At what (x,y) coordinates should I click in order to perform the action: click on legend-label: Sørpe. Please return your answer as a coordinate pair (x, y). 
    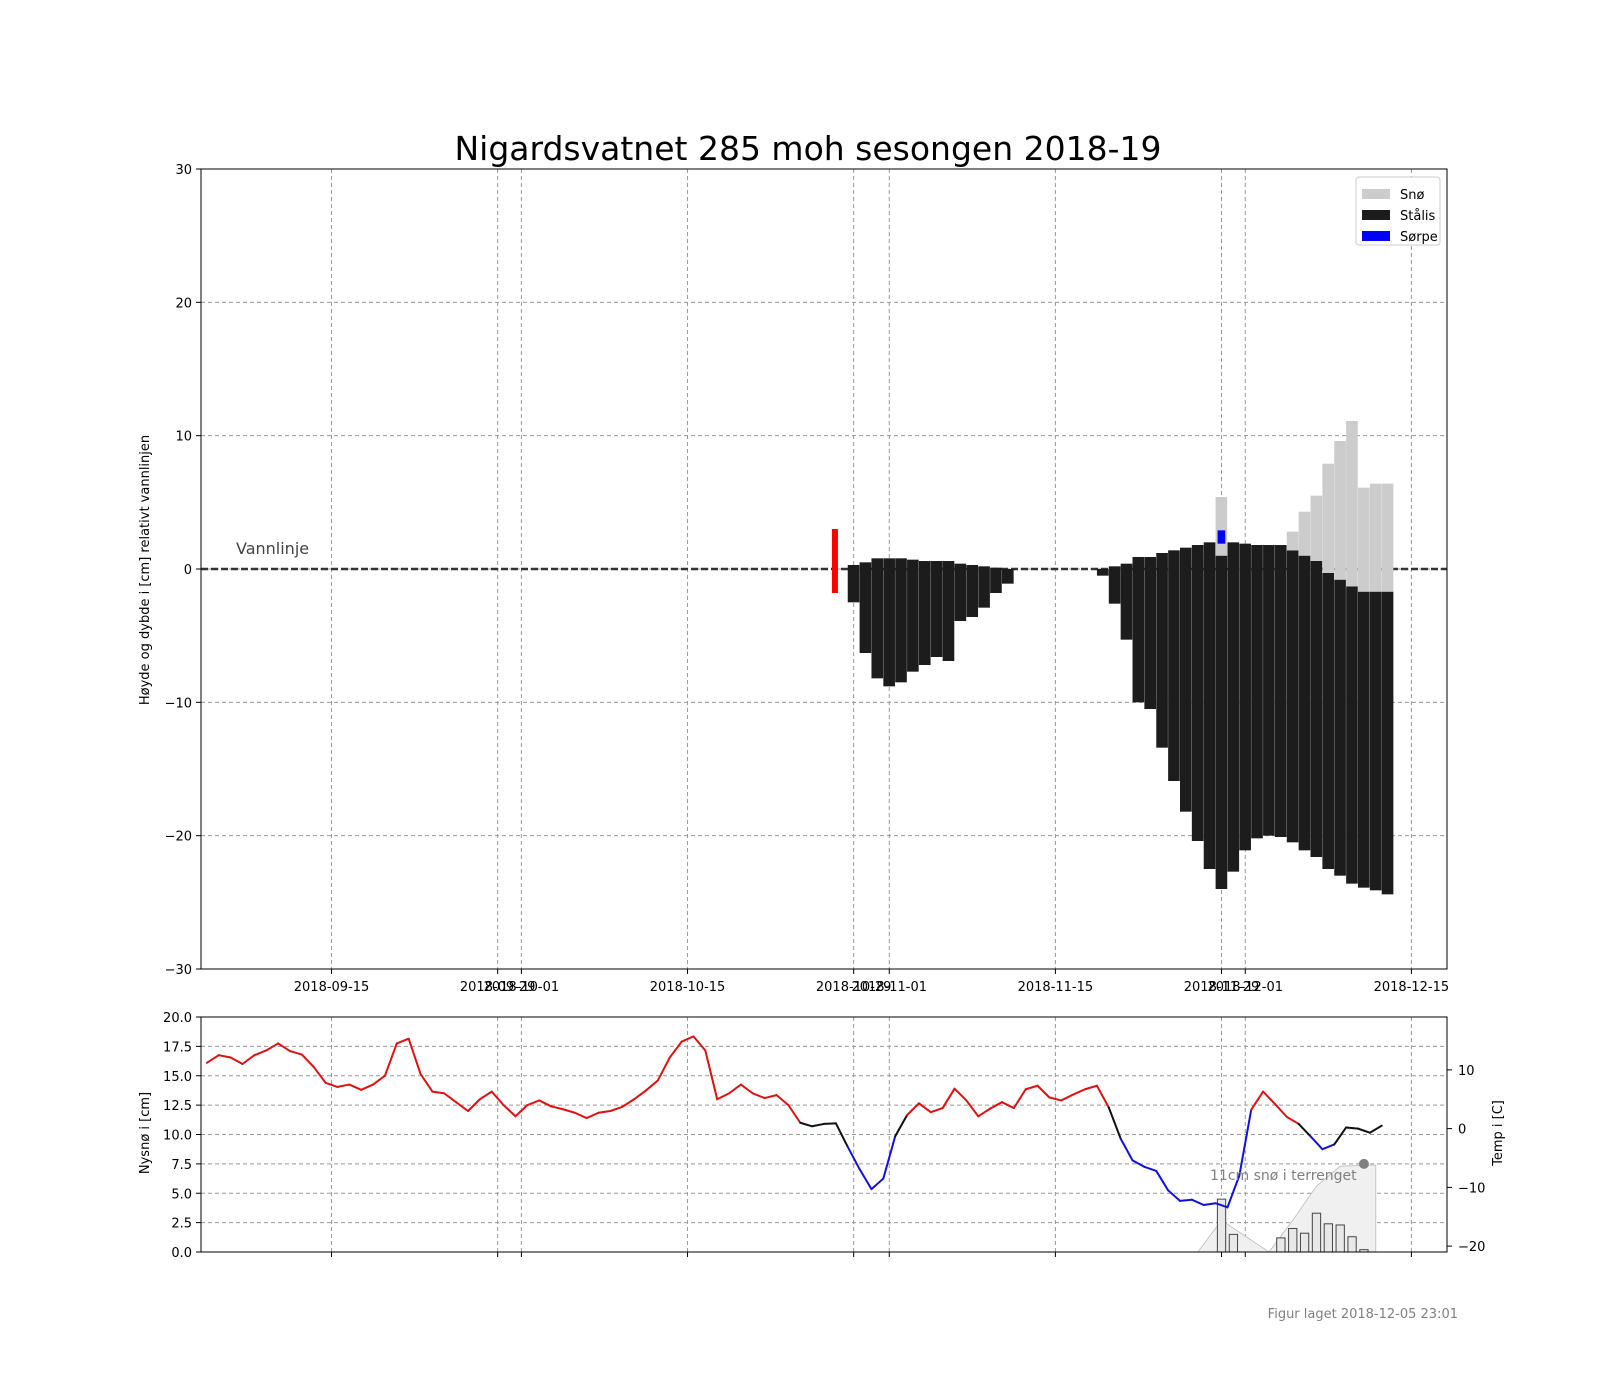
    Looking at the image, I should click on (1419, 237).